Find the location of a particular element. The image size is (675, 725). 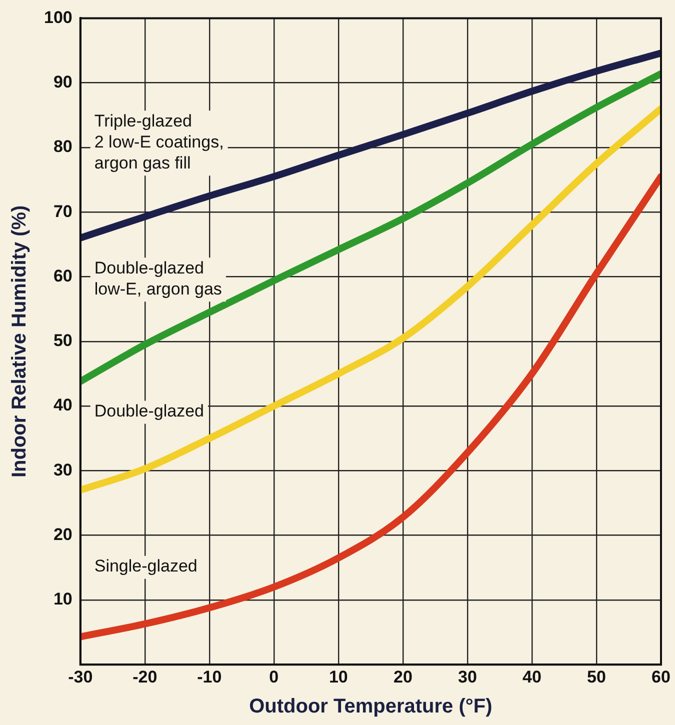

x-tick-label: 40 is located at coordinates (532, 676).